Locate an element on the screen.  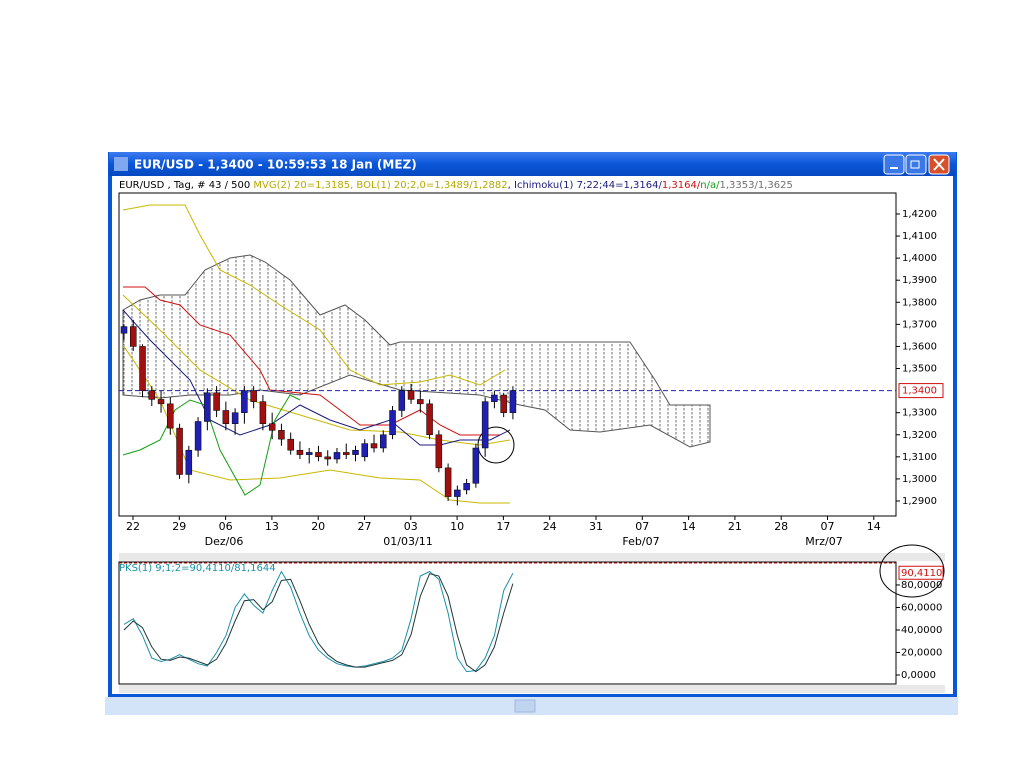
y-tick-label: 1,3700 is located at coordinates (919, 324).